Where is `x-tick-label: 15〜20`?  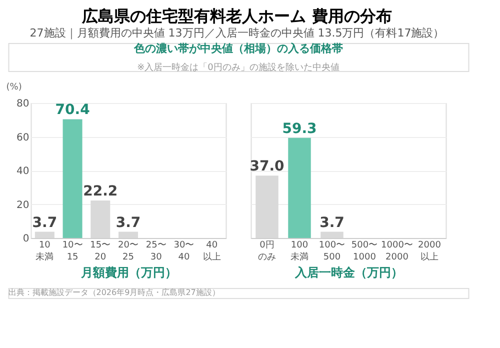
x-tick-label: 15〜20 is located at coordinates (100, 251).